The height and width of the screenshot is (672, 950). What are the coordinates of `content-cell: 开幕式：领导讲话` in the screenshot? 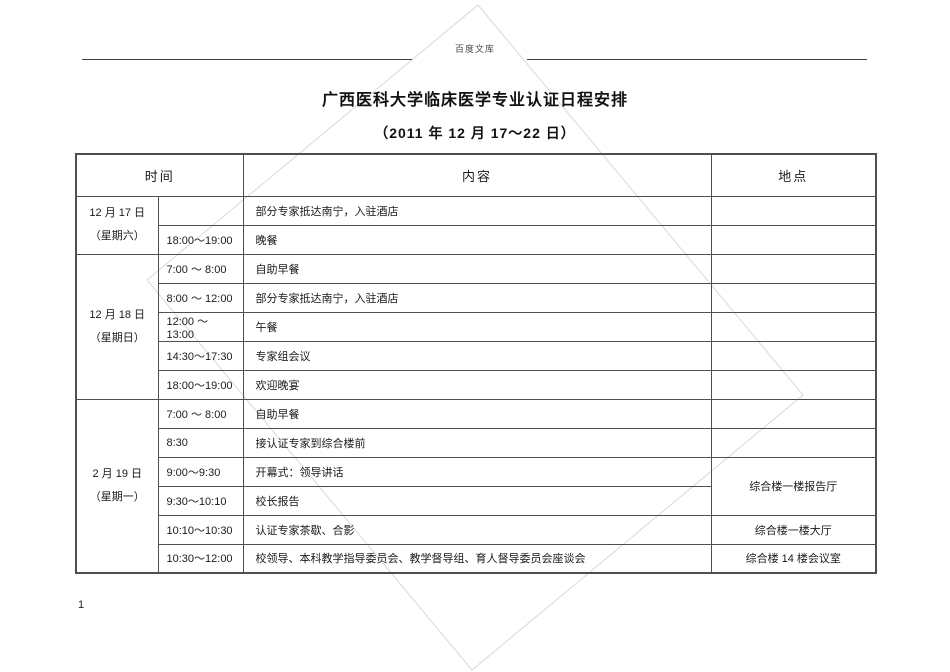 It's located at (477, 471).